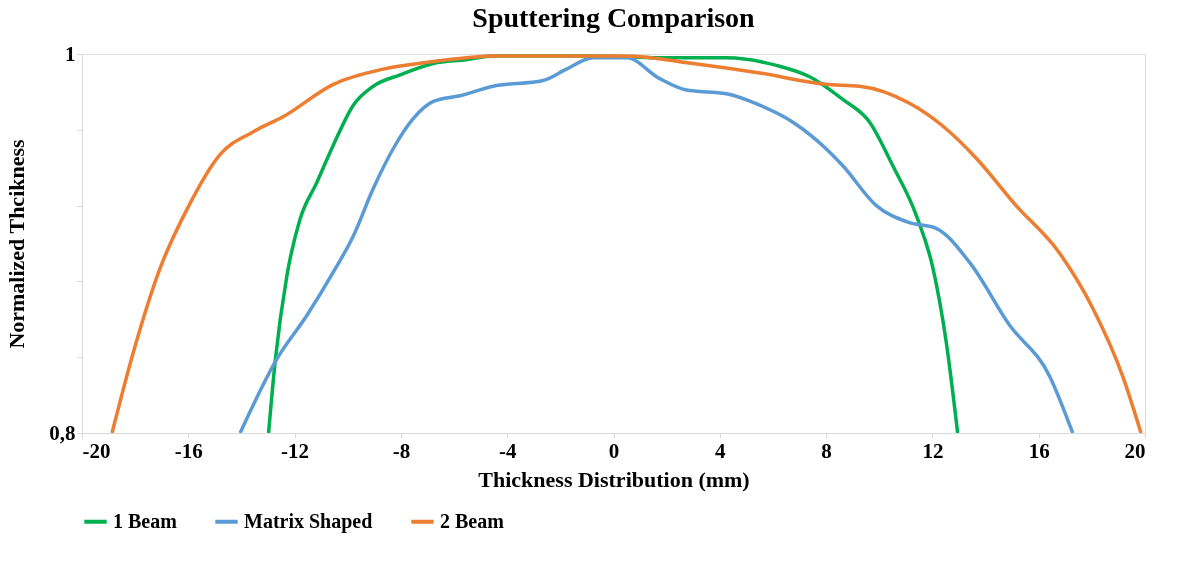 The width and height of the screenshot is (1196, 587). What do you see at coordinates (17, 243) in the screenshot?
I see `y-axis-title: Normalized Thcikness` at bounding box center [17, 243].